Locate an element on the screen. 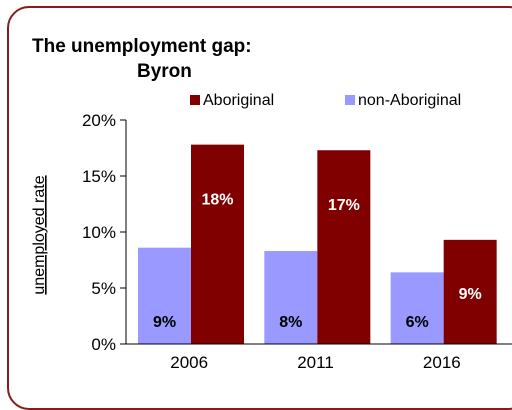 This screenshot has width=512, height=410. x-axis: 2006 2011 2016 is located at coordinates (319, 356).